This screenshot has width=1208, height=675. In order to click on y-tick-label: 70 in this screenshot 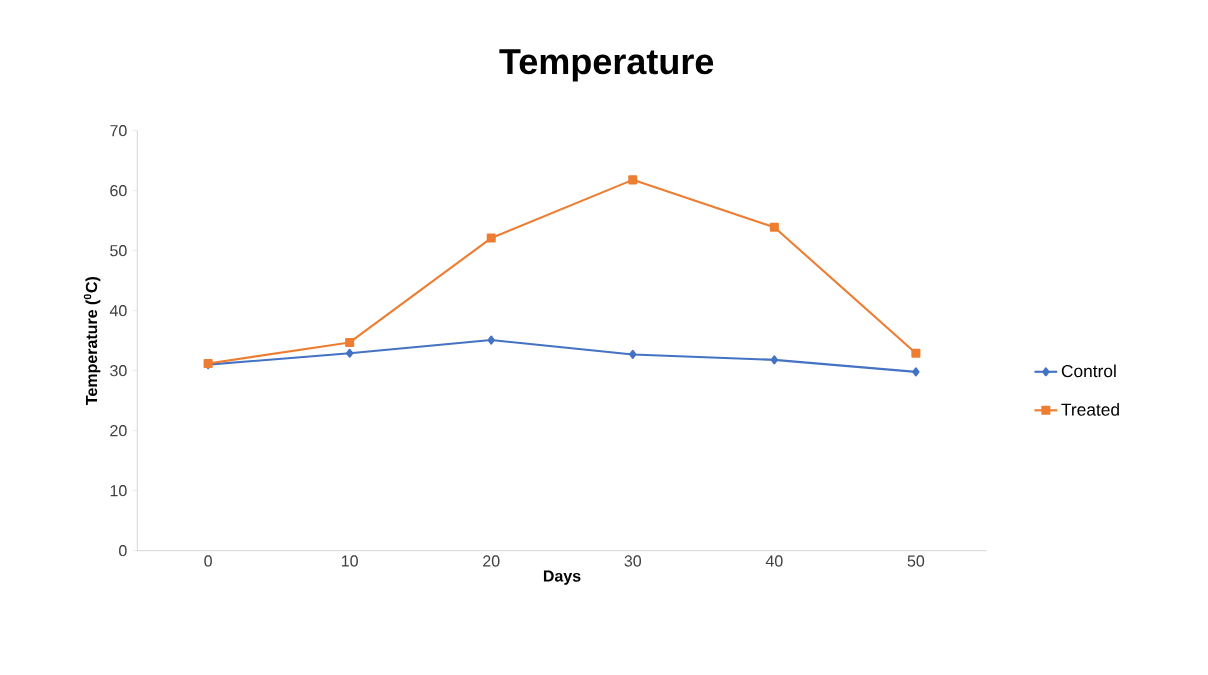, I will do `click(118, 131)`.